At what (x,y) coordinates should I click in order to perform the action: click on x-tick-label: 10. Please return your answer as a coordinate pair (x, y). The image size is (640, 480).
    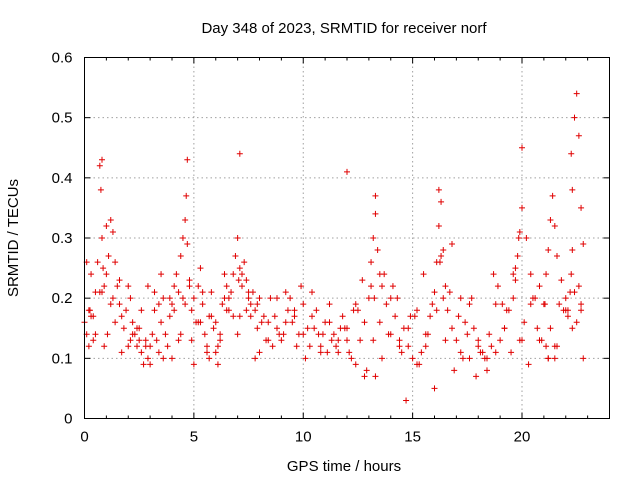
    Looking at the image, I should click on (303, 437).